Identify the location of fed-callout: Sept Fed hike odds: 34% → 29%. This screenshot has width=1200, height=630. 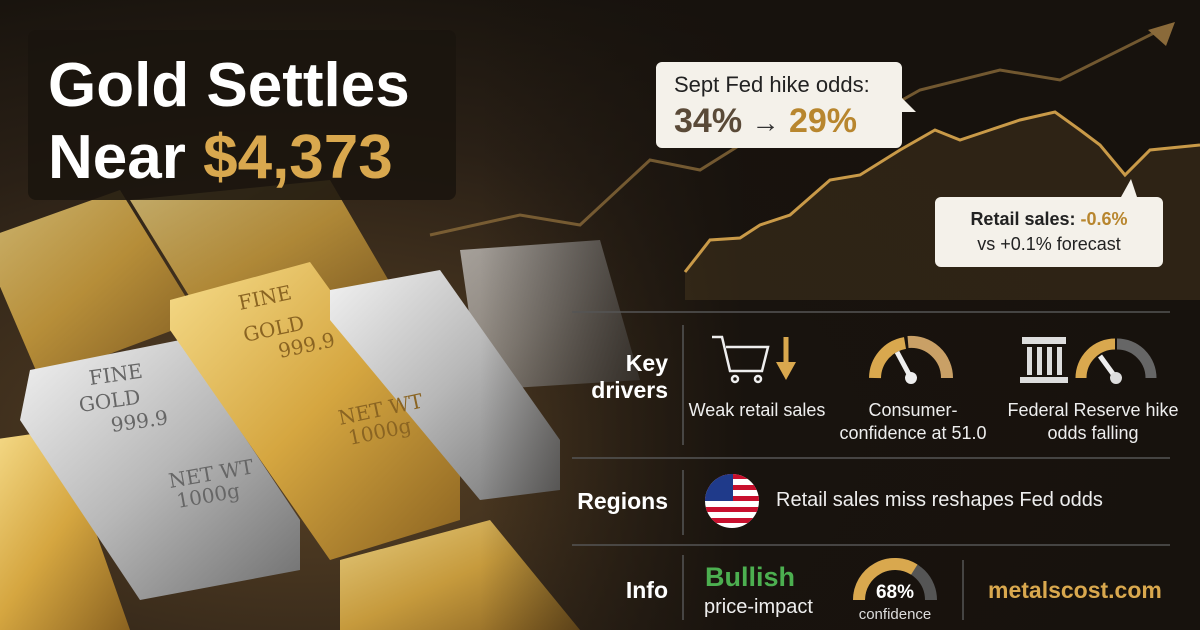
(772, 106).